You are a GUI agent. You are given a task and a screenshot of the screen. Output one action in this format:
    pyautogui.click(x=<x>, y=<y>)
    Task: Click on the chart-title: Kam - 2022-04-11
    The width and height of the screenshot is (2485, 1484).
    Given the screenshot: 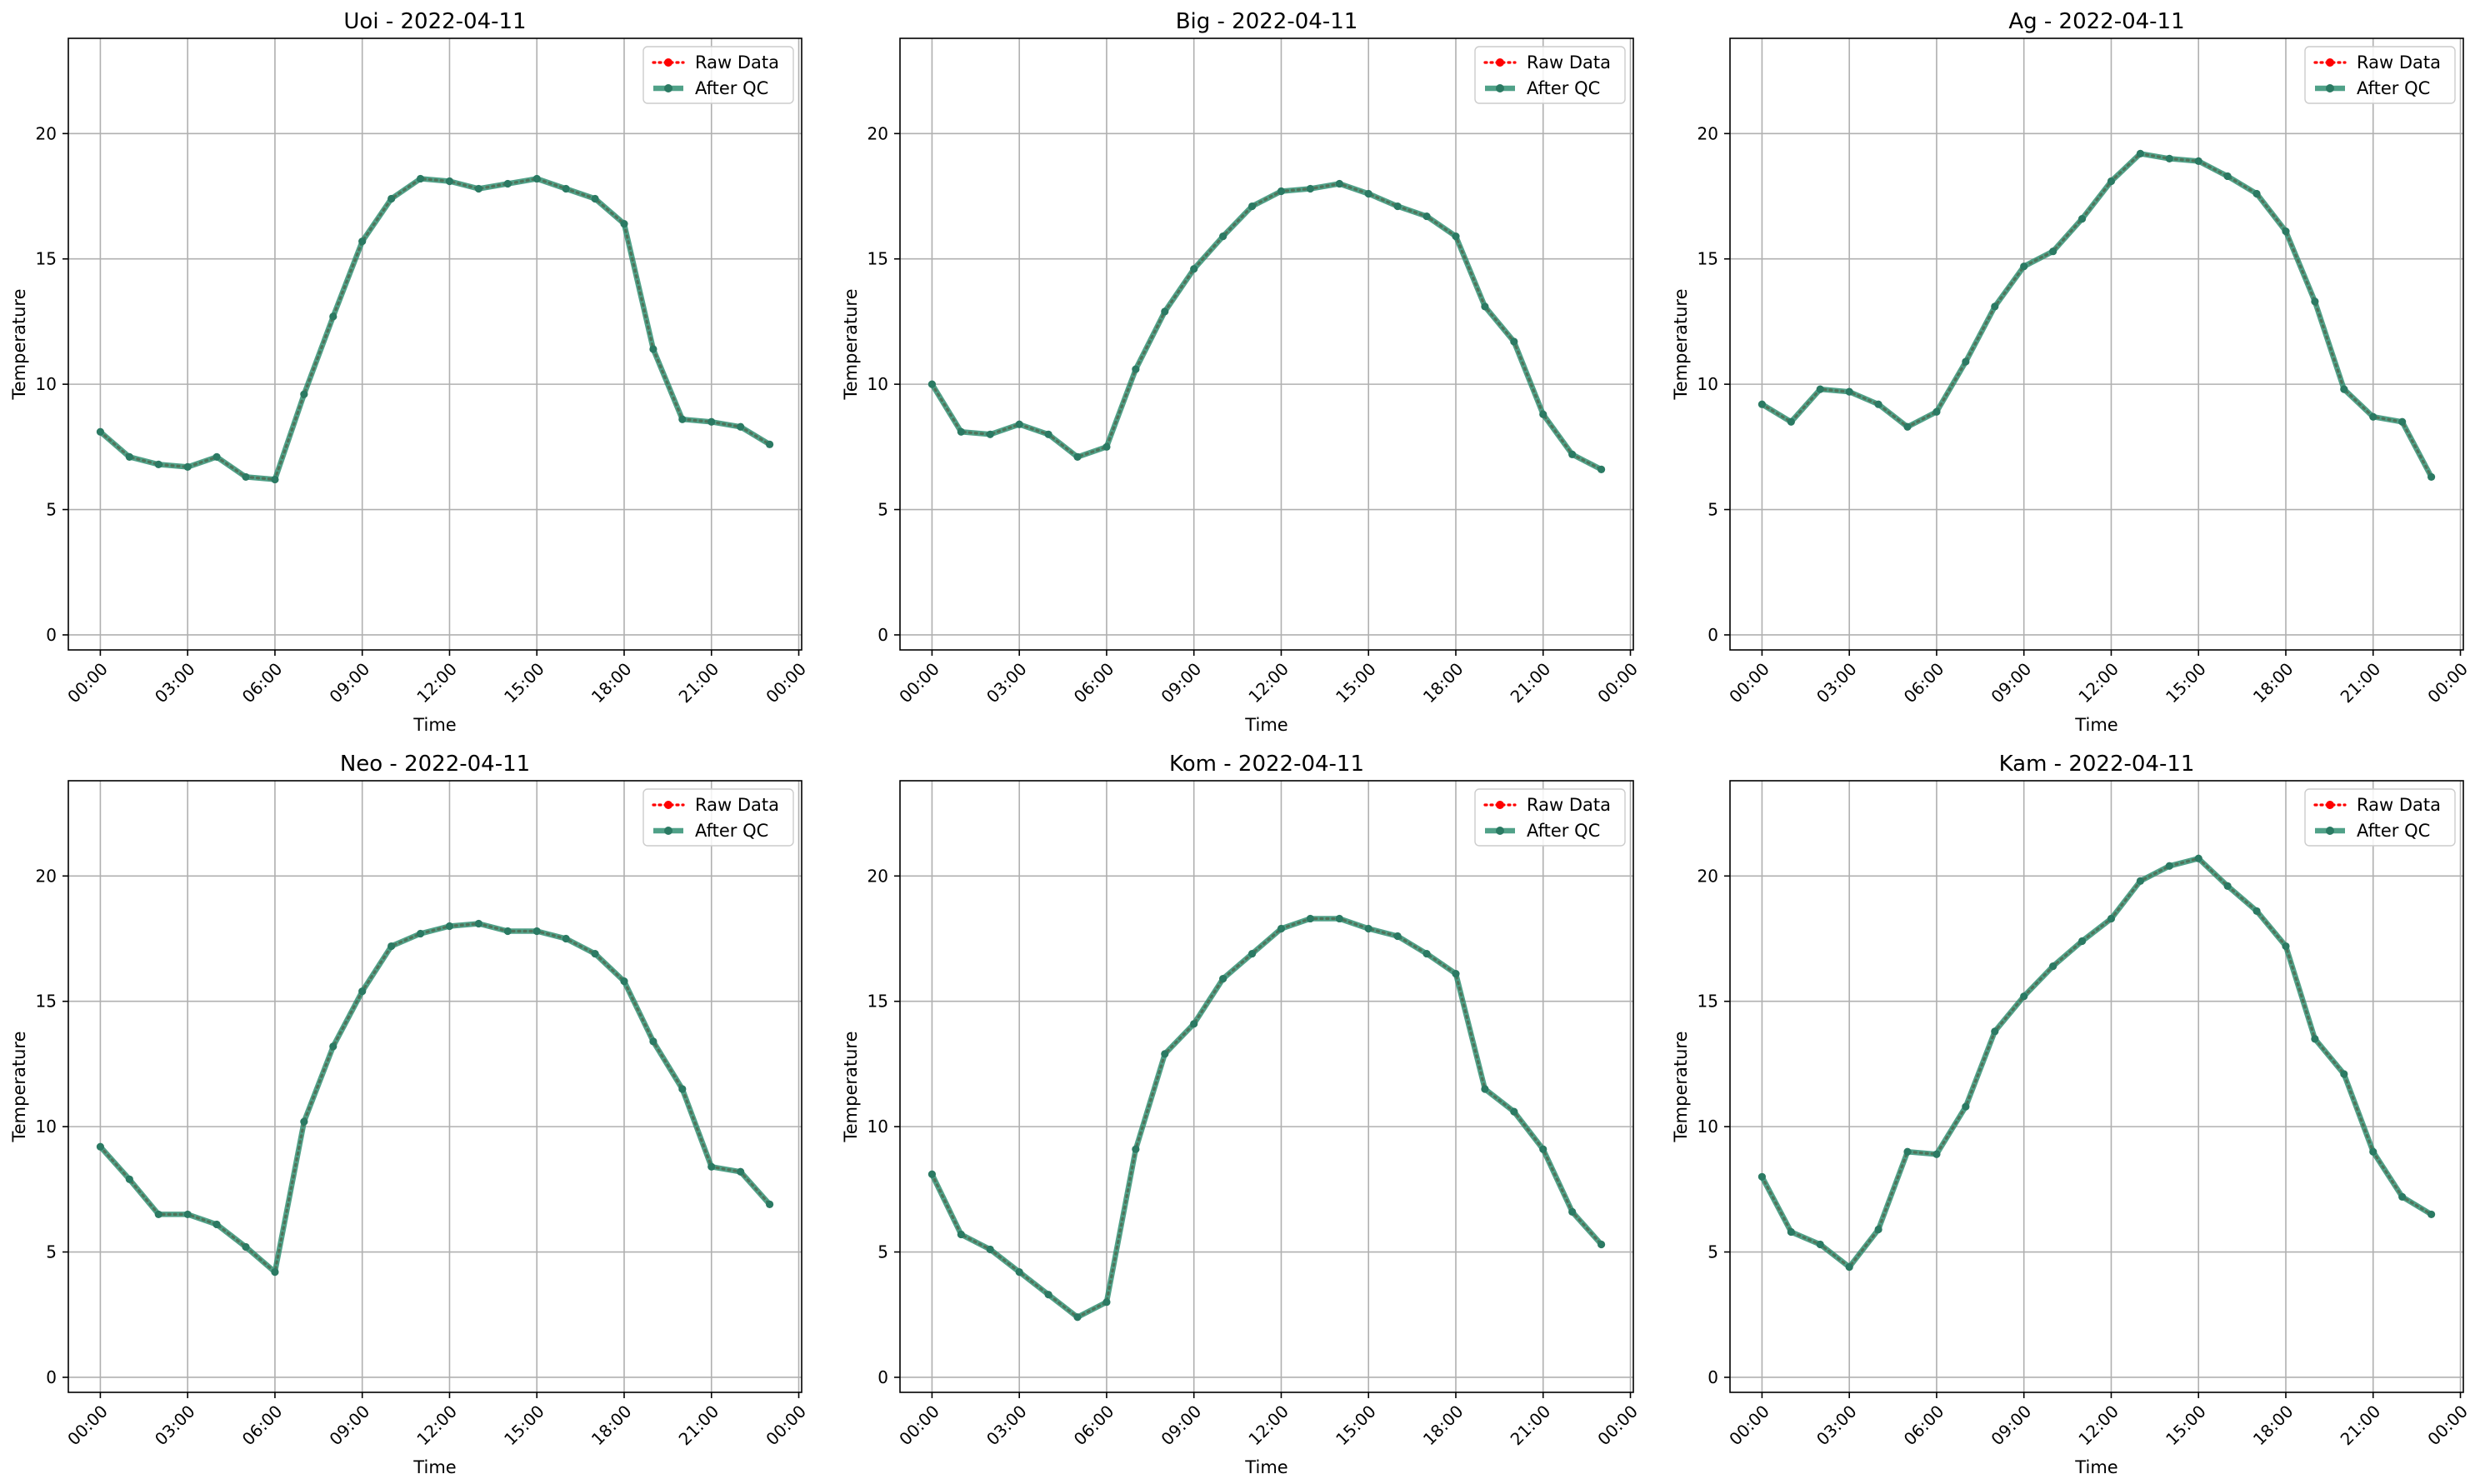 What is the action you would take?
    pyautogui.click(x=2097, y=764)
    